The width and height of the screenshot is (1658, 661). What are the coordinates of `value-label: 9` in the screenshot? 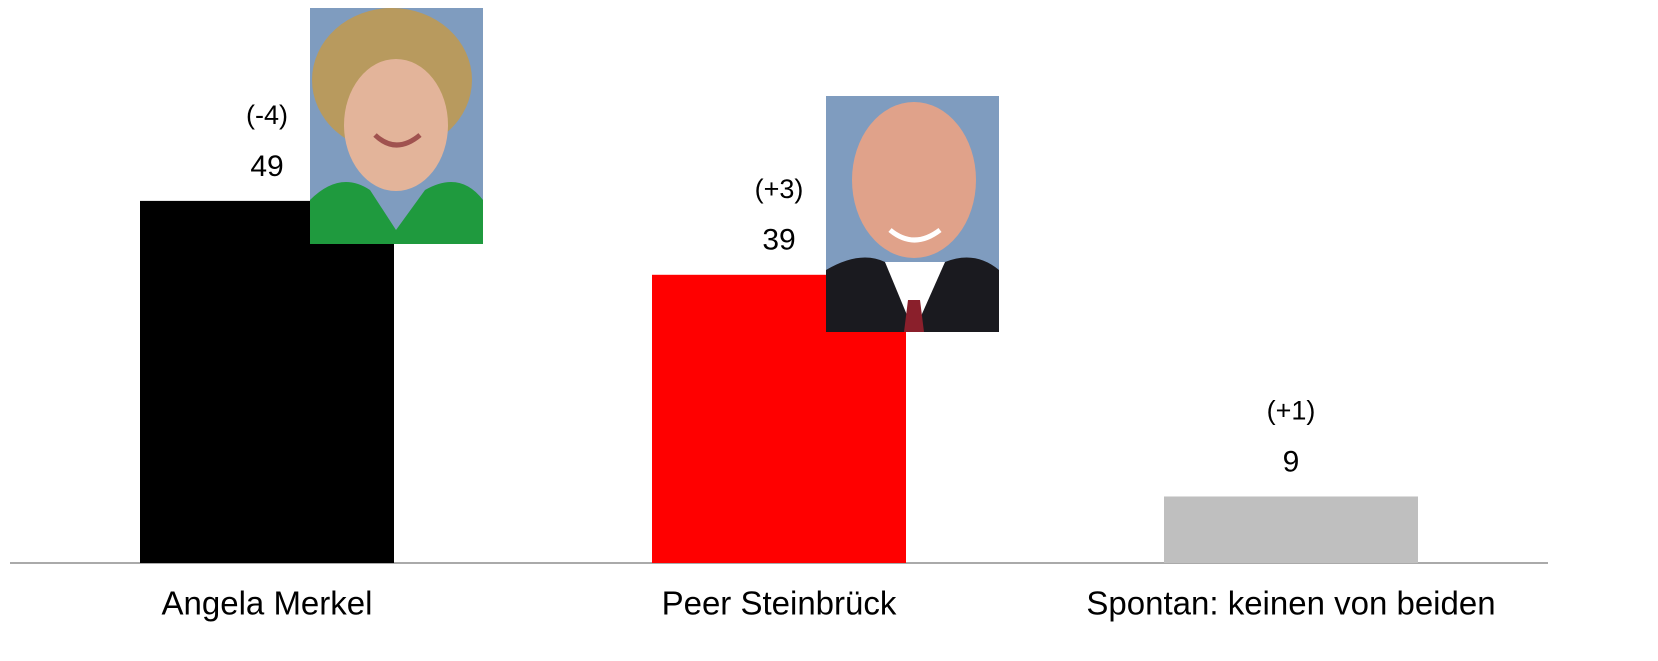 It's located at (1291, 461).